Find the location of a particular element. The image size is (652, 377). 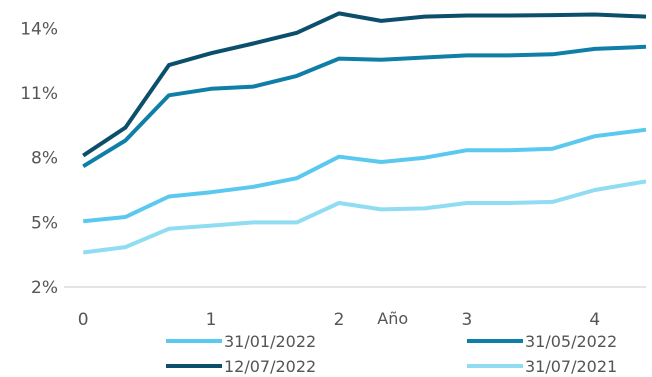

x-tick-label: 2 is located at coordinates (339, 320).